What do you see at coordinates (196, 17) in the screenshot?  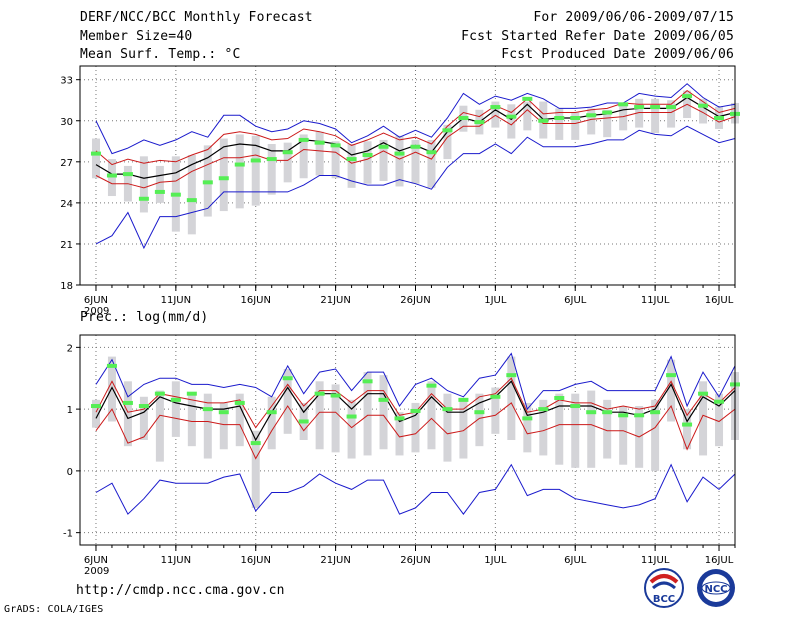 I see `chart-title: DERF/NCC/BCC Monthly Forecast` at bounding box center [196, 17].